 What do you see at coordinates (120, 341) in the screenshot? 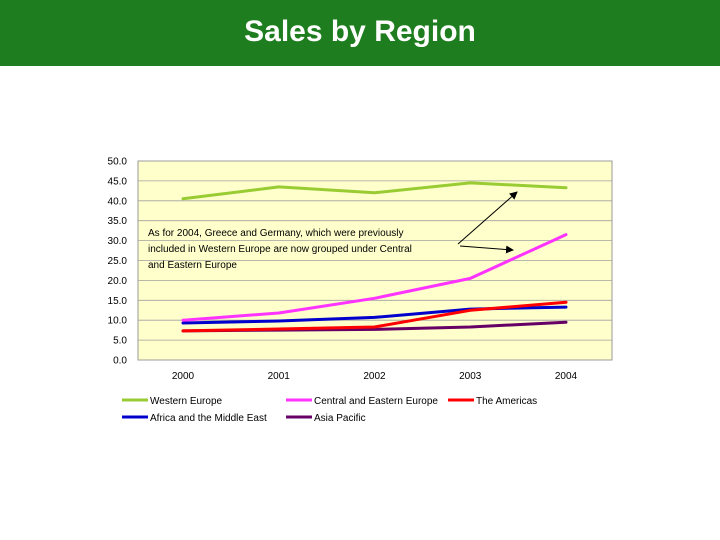
I see `y-tick-label: 5.0` at bounding box center [120, 341].